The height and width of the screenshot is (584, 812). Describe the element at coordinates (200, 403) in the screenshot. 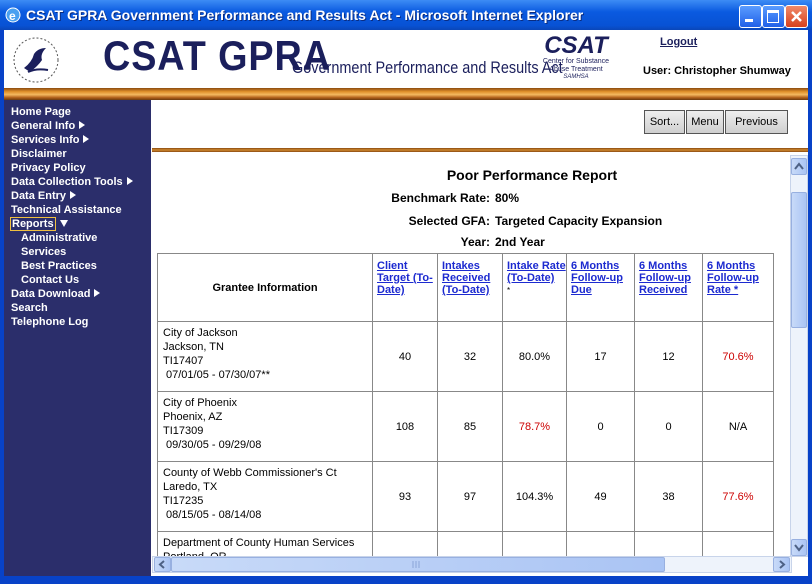

I see `grantee-line: City of Phoenix` at that location.